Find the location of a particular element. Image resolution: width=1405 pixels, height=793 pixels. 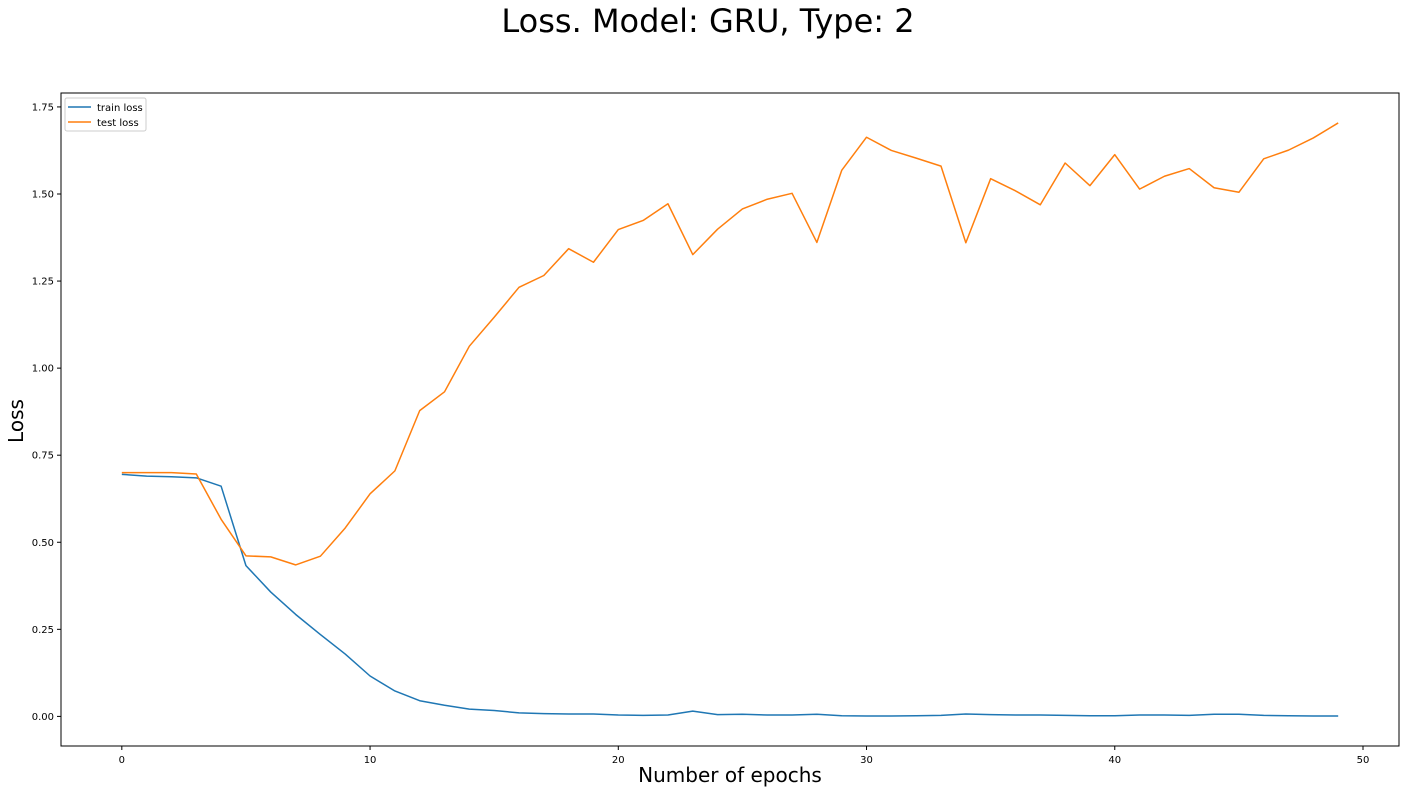

y-tick-label: 0.25 is located at coordinates (43, 630).